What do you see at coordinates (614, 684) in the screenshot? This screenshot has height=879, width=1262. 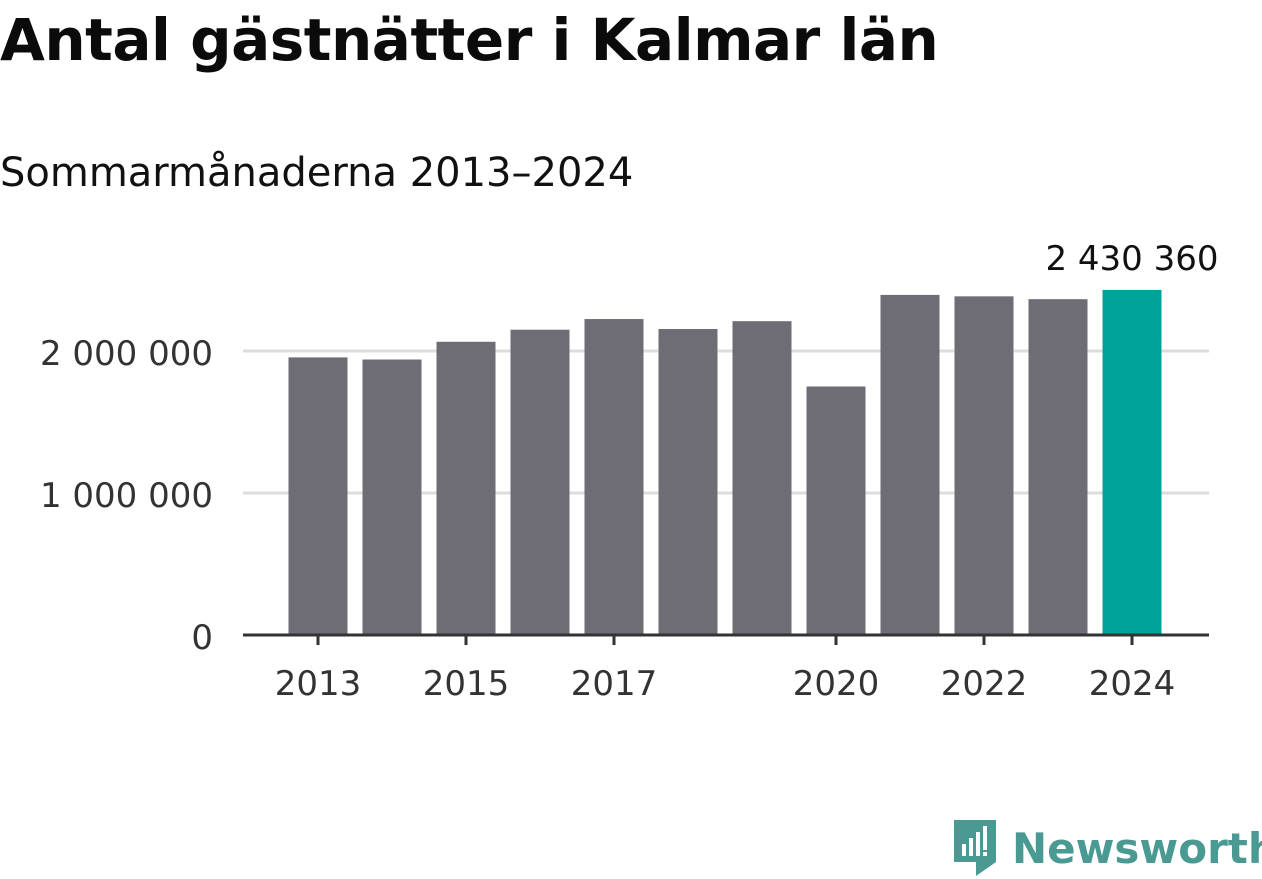 I see `x-tick-label: 2017` at bounding box center [614, 684].